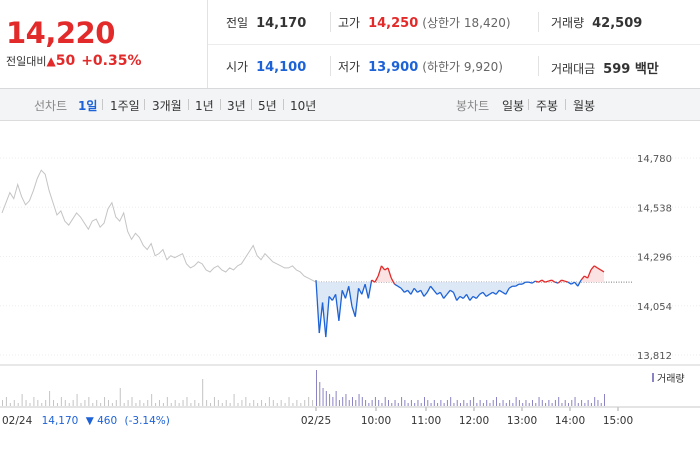 Image resolution: width=700 pixels, height=450 pixels. I want to click on x-tick-label: 02/25, so click(316, 421).